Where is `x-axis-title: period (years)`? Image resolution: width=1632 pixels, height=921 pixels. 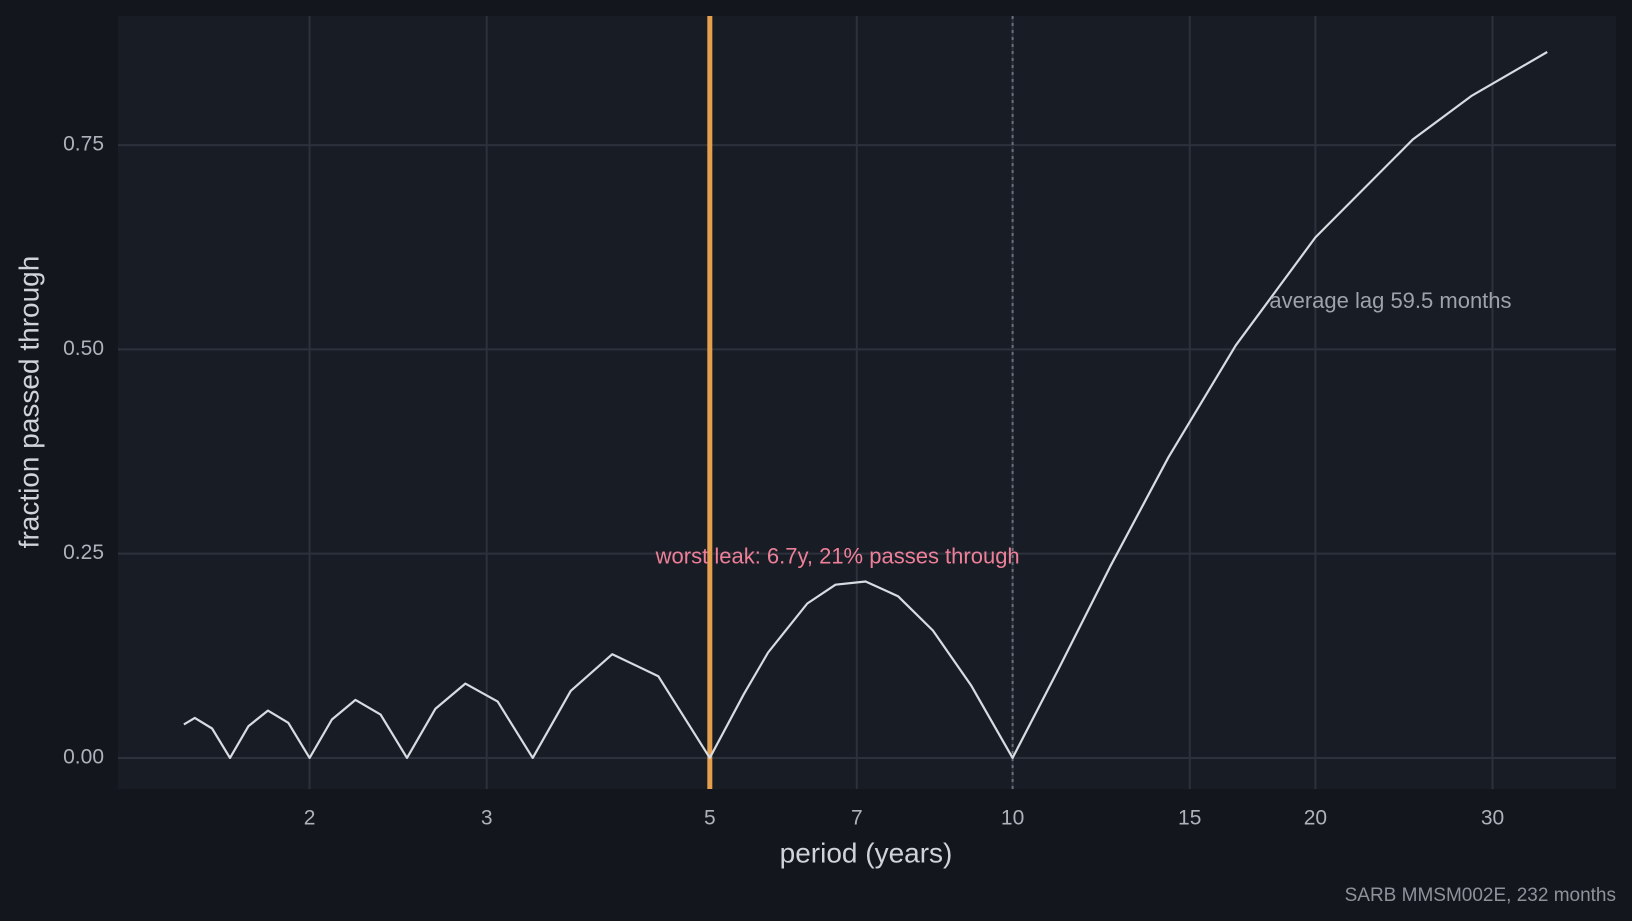
x-axis-title: period (years) is located at coordinates (866, 852).